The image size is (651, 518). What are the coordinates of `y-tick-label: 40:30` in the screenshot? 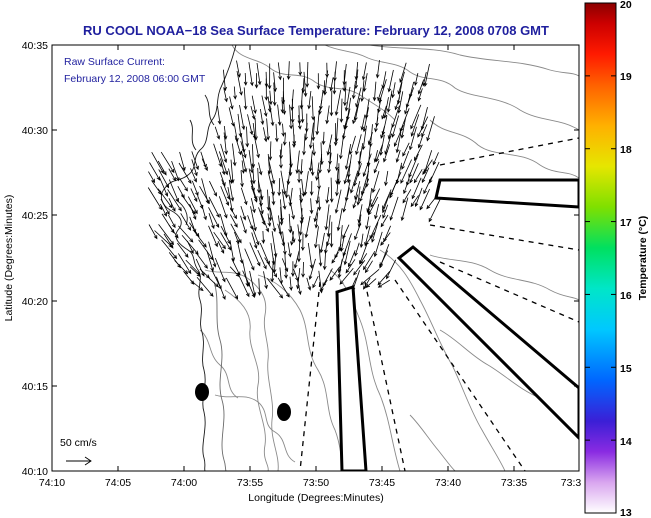 It's located at (35, 131).